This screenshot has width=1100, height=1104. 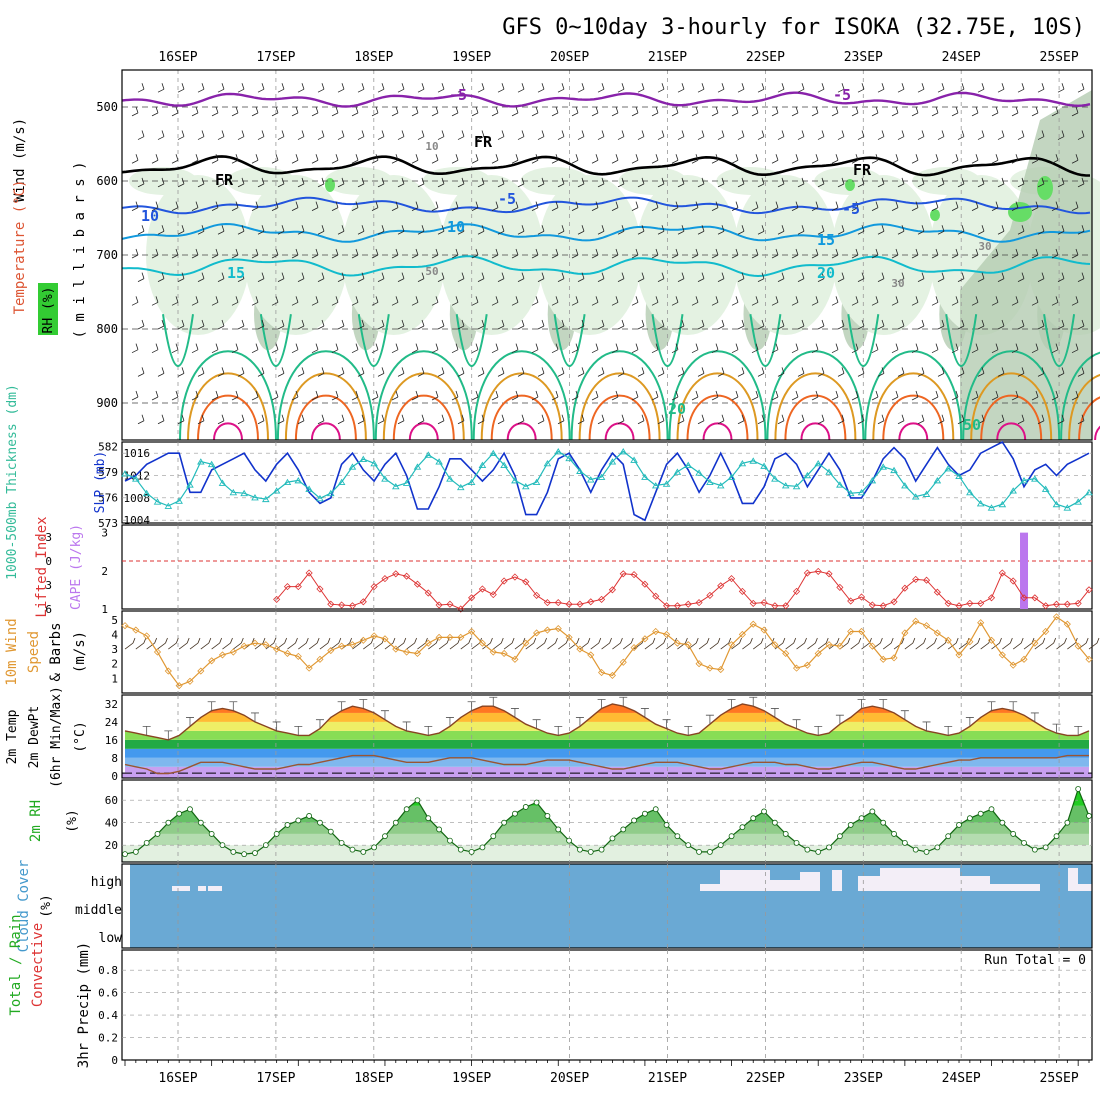 I want to click on ylabel-slp: SLP (mb), so click(x=100, y=482).